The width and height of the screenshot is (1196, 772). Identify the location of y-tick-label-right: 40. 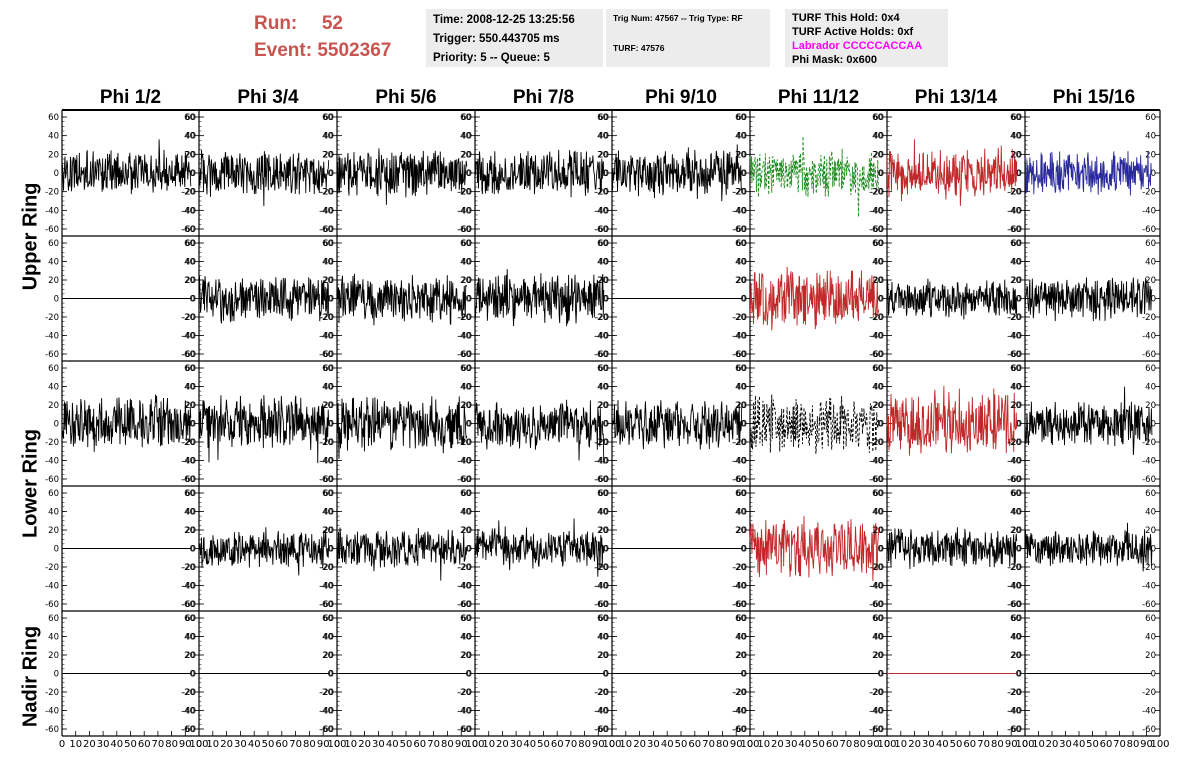
(877, 513).